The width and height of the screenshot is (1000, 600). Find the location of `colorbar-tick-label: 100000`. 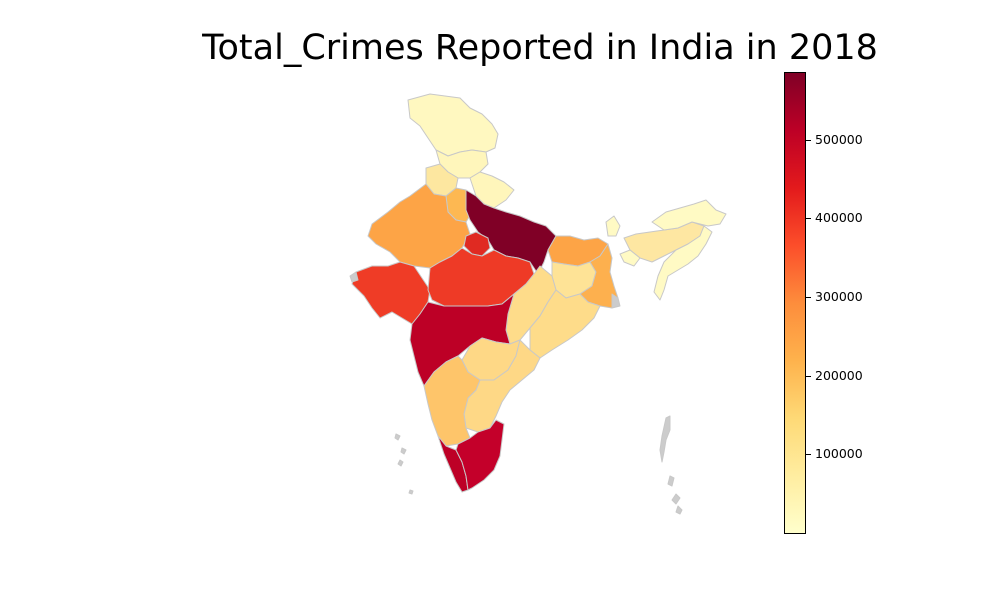

colorbar-tick-label: 100000 is located at coordinates (839, 454).